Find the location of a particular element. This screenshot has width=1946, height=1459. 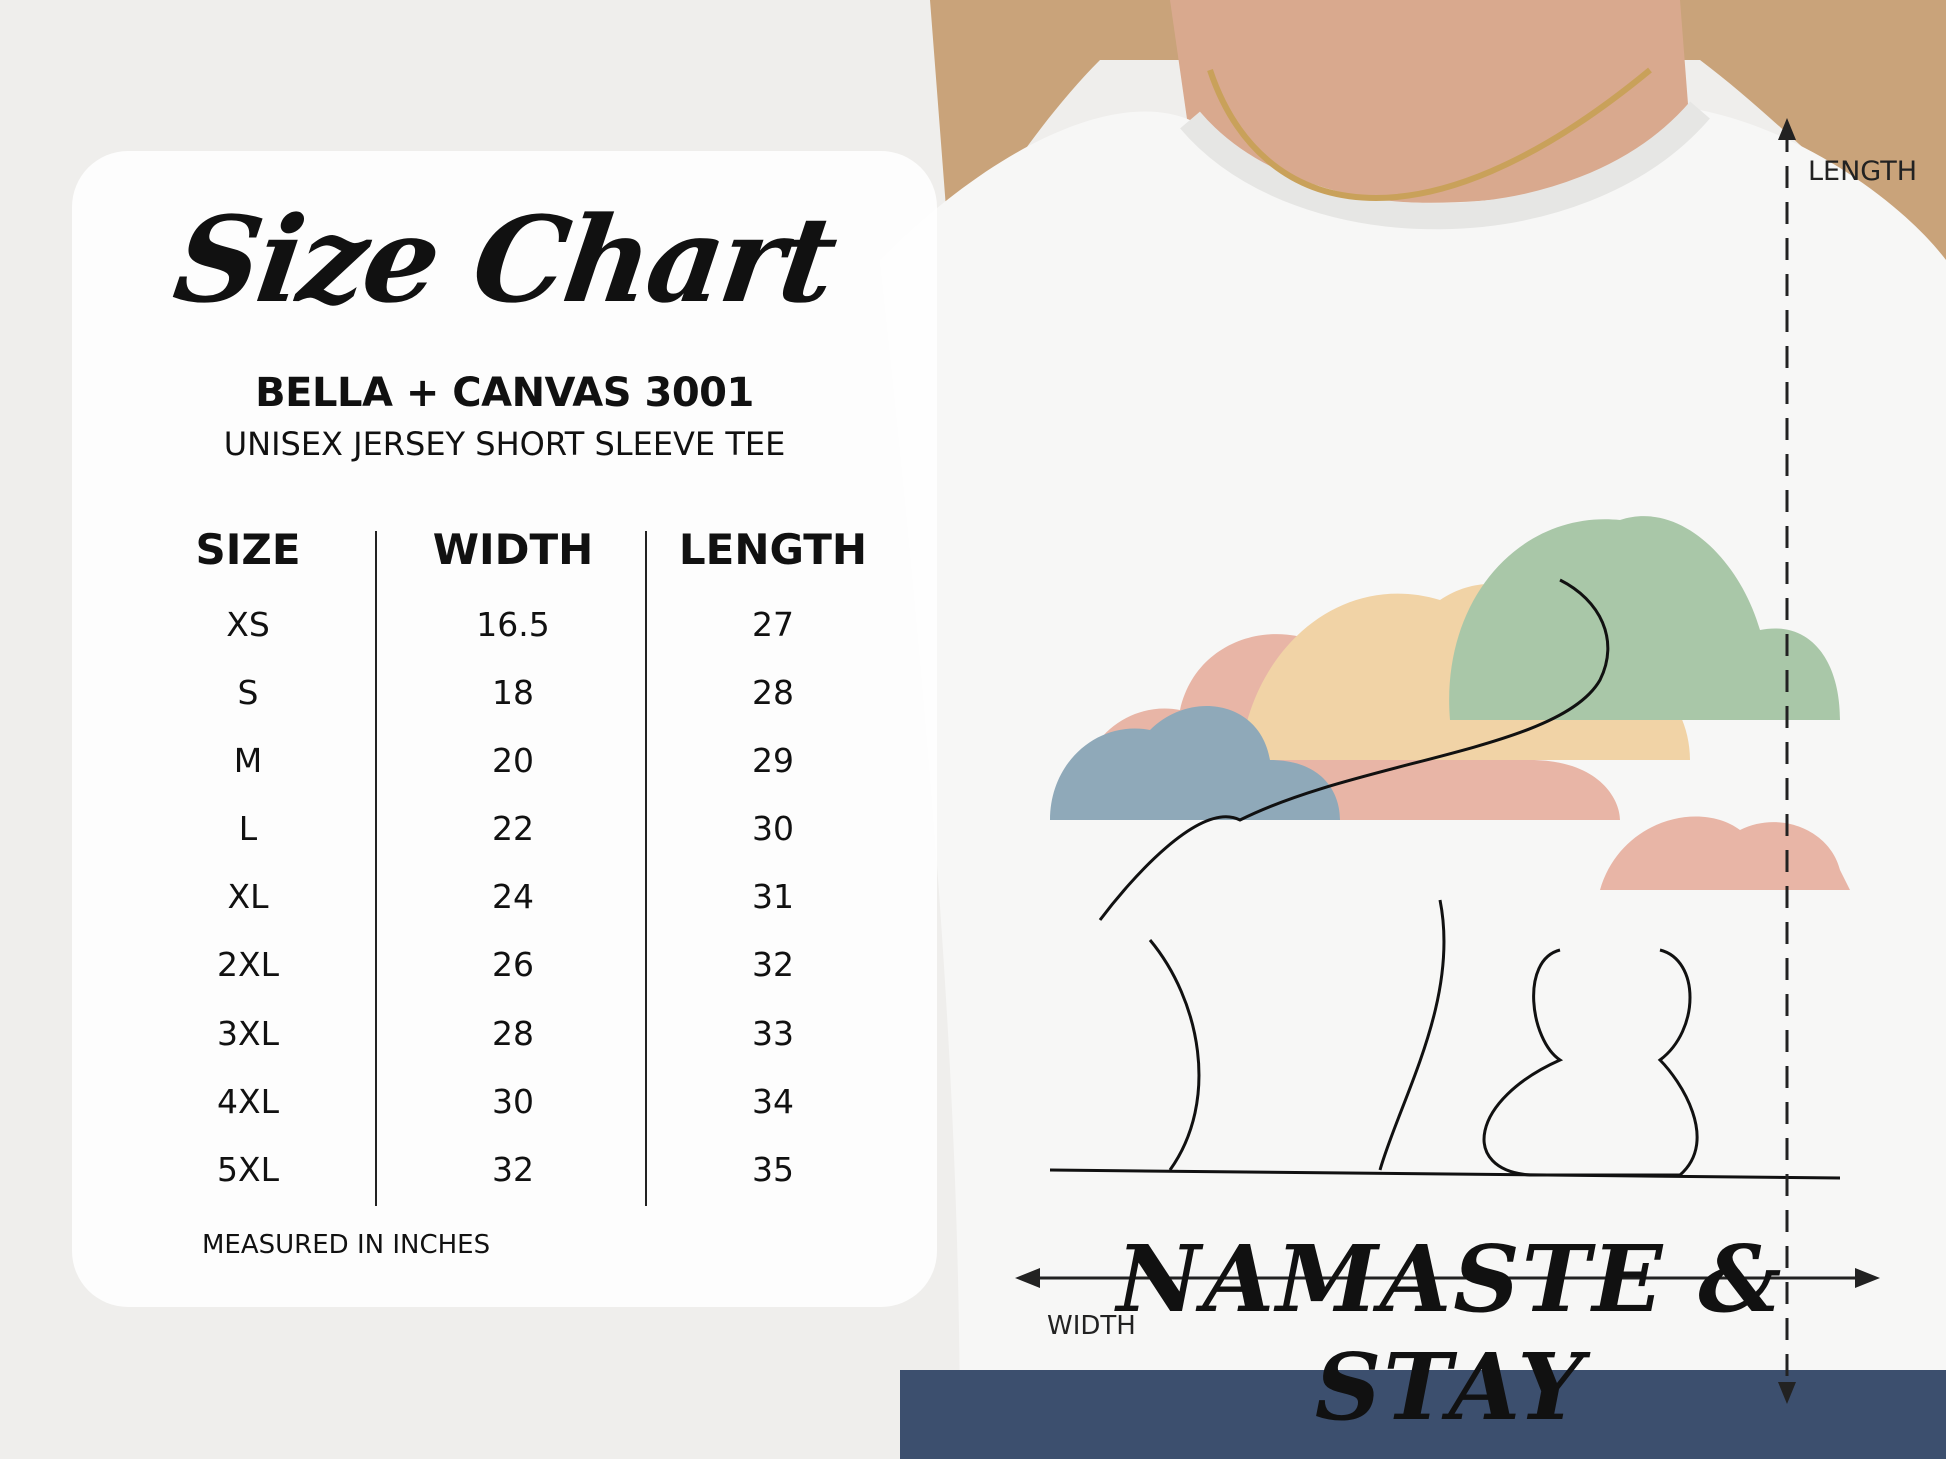

length-arrow is located at coordinates (1787, 761).